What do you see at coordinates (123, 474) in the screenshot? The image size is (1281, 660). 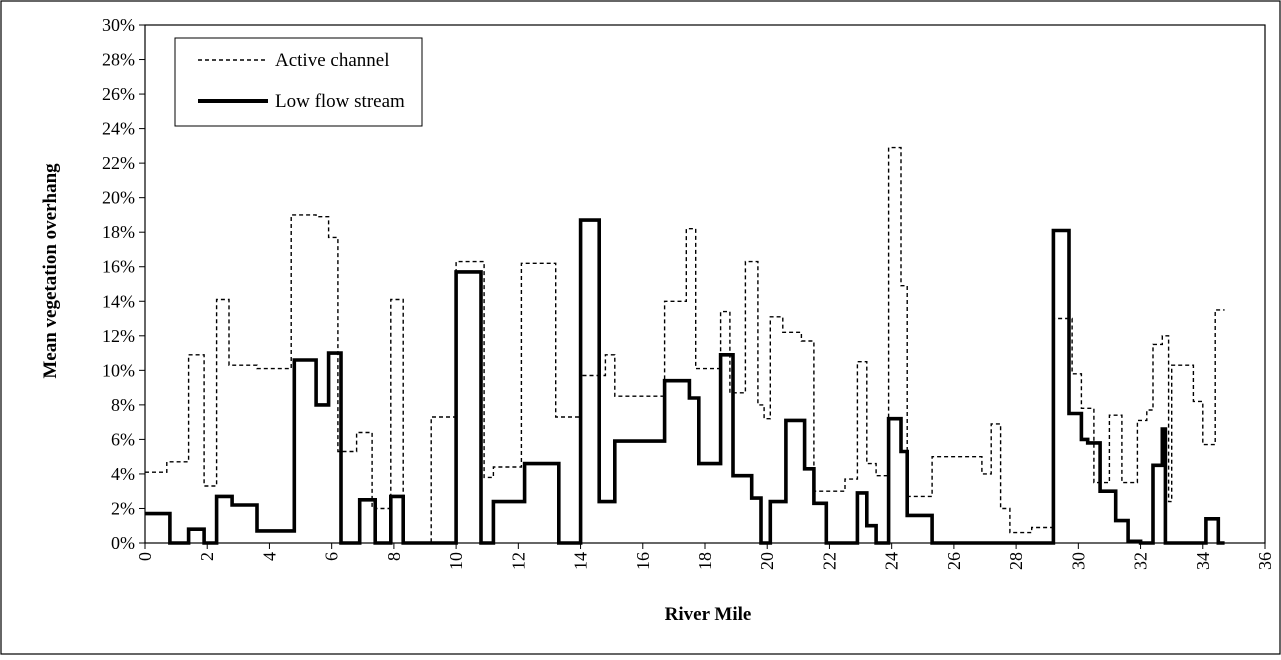 I see `y-tick-label: 4%` at bounding box center [123, 474].